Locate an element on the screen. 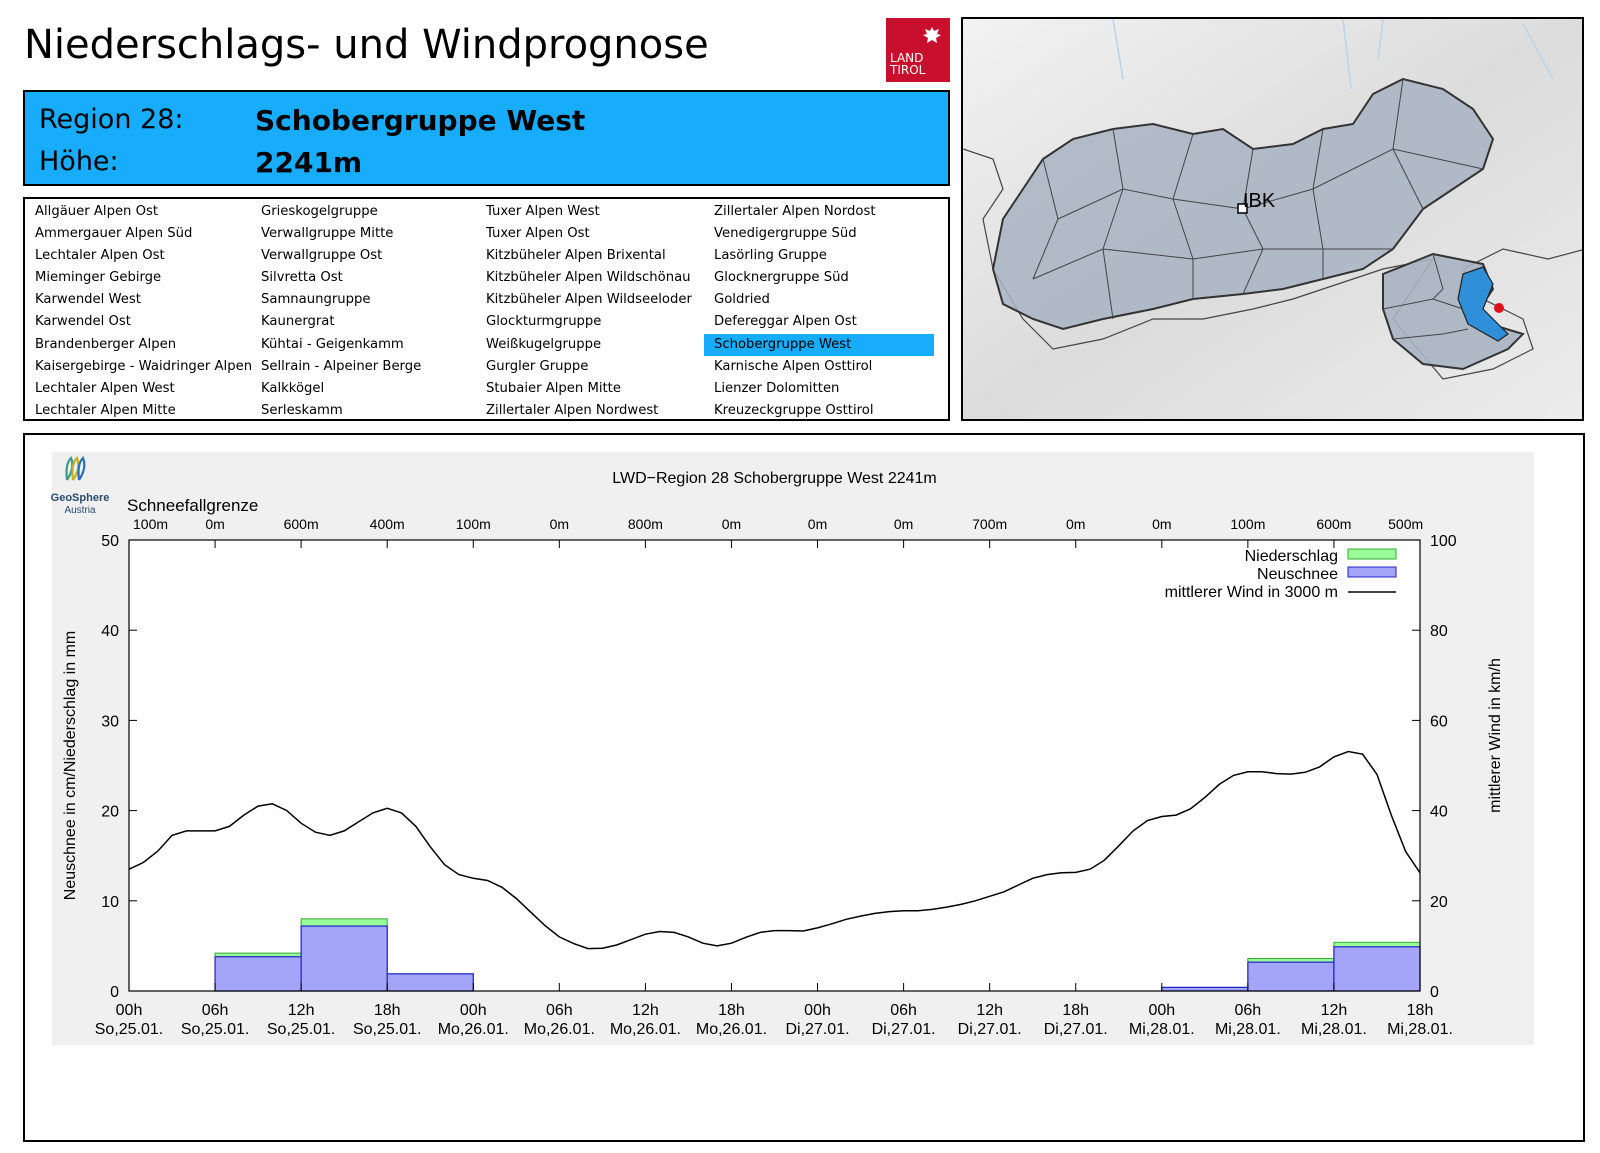 The height and width of the screenshot is (1153, 1600). chart-title: LWD−Region 28 Schobergruppe West 2241m is located at coordinates (774, 478).